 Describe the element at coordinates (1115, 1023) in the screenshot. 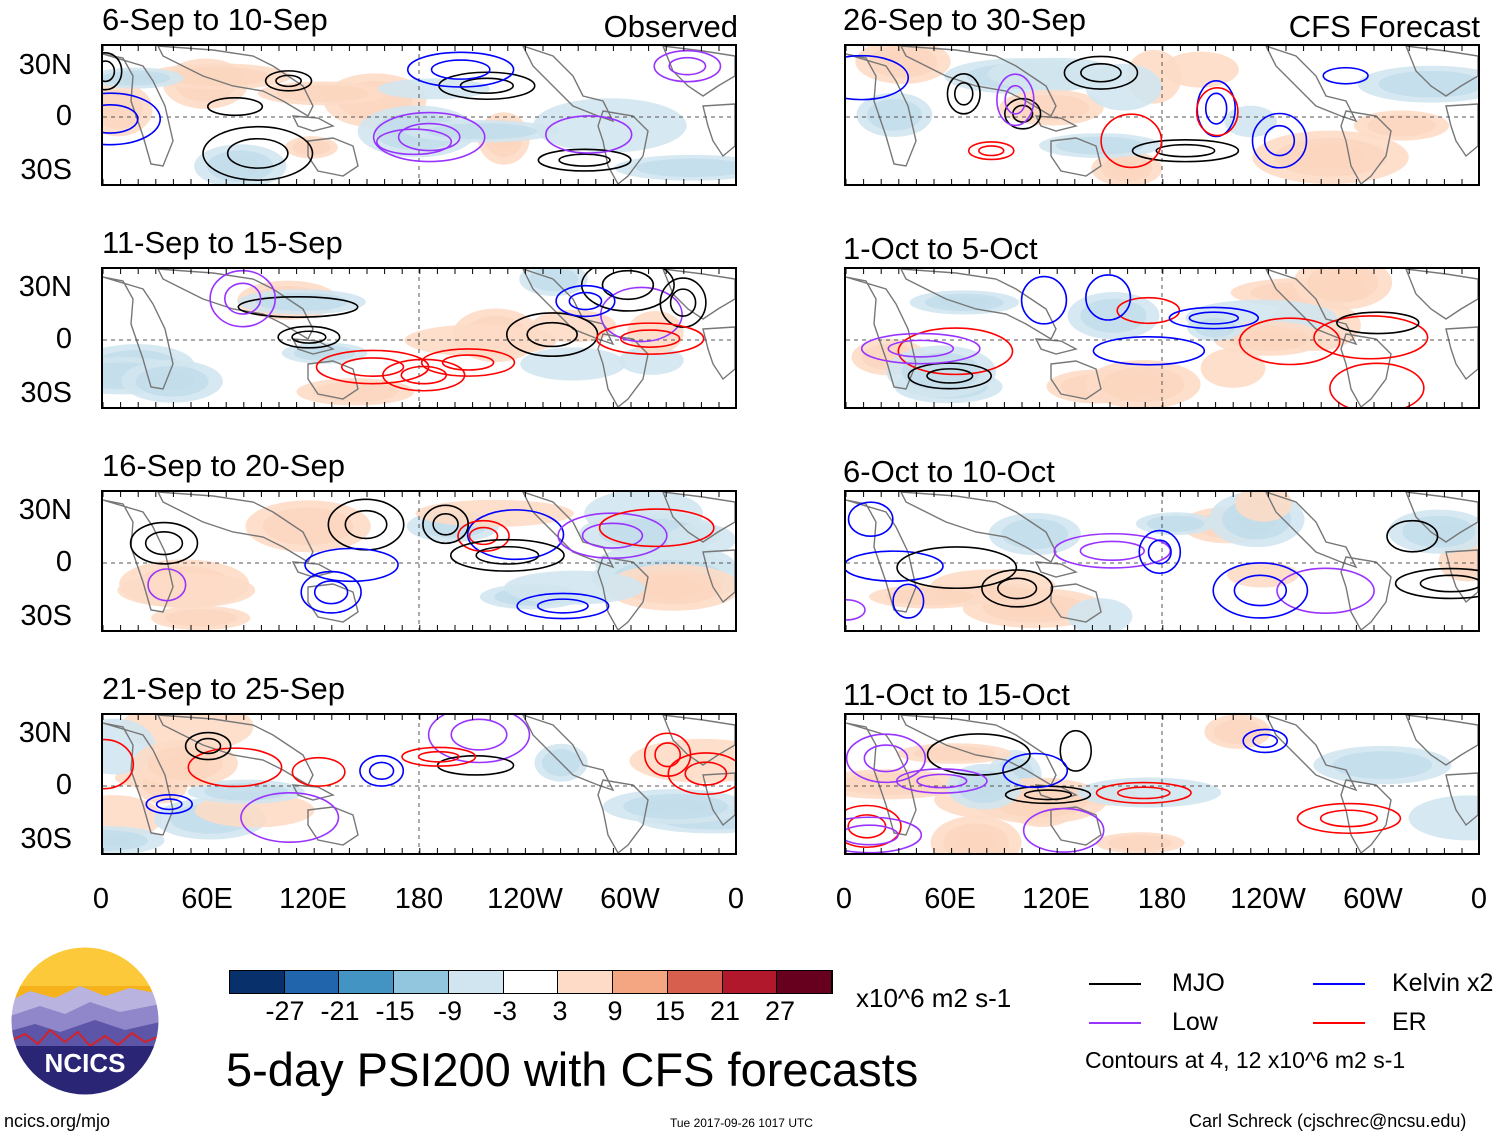

I see `legend-swatch-low` at that location.